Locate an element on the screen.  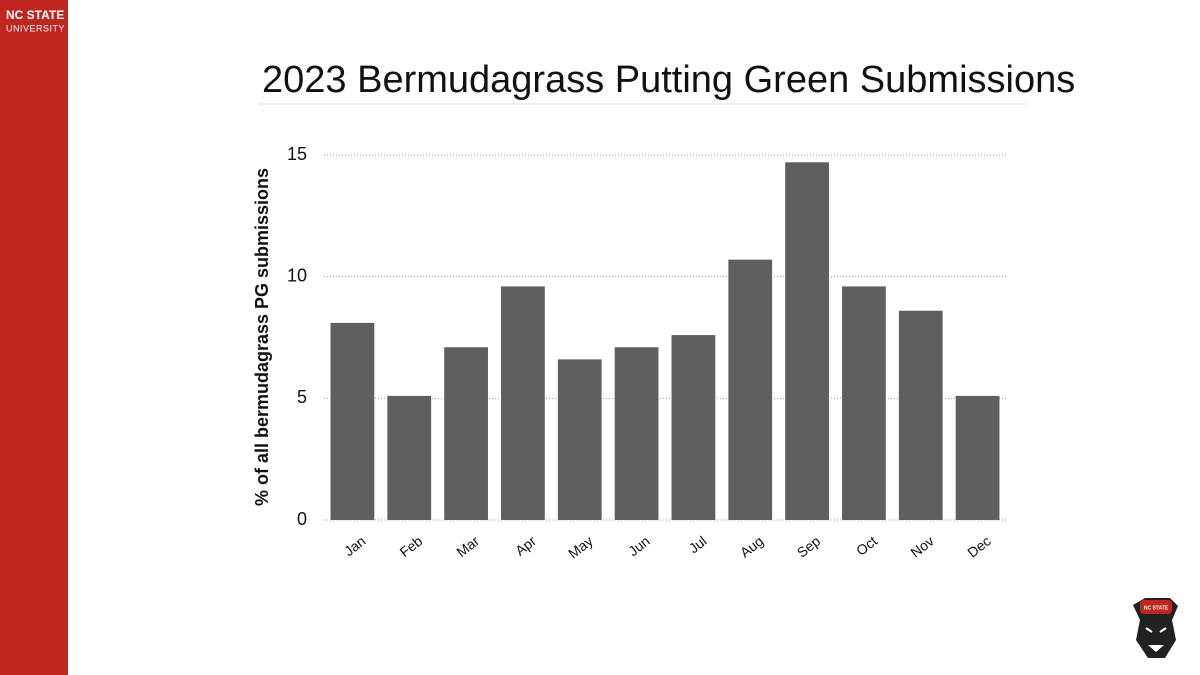
logo-badge: NC STATE is located at coordinates (1156, 608).